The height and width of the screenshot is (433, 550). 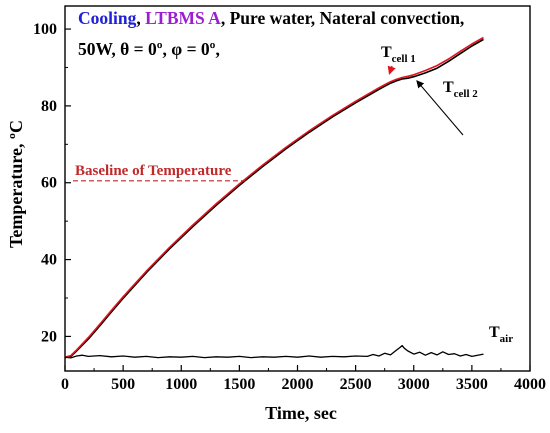 I want to click on y-tick-label: 80, so click(x=49, y=106).